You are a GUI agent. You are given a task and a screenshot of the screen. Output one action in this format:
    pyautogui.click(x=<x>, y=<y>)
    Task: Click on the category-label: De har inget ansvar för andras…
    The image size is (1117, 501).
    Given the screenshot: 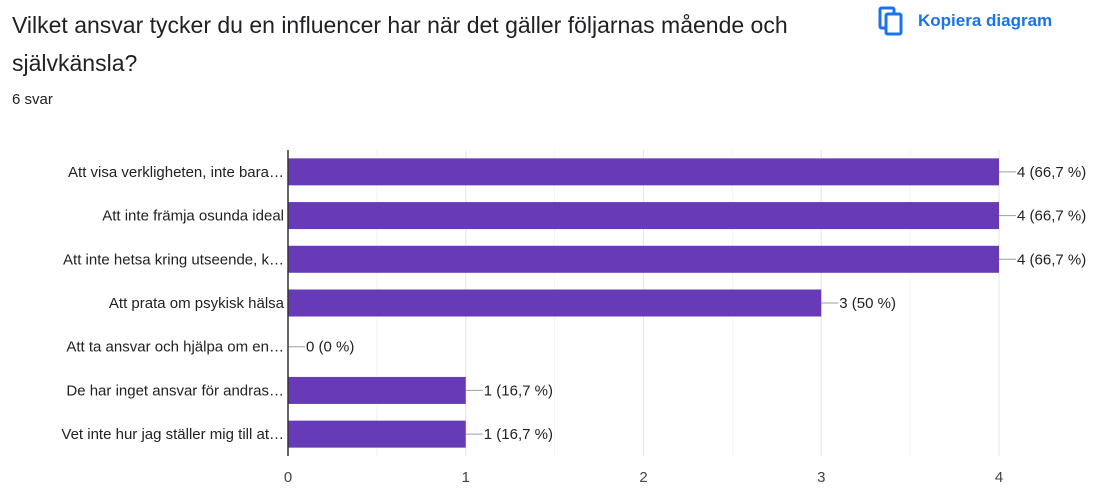 What is the action you would take?
    pyautogui.click(x=175, y=390)
    